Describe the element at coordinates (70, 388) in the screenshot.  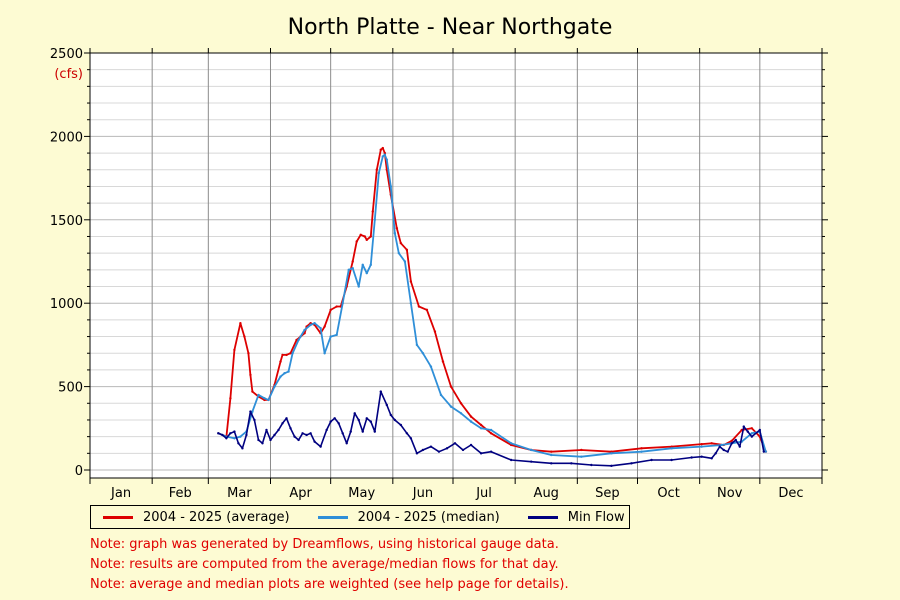
I see `y-tick-label: 500` at that location.